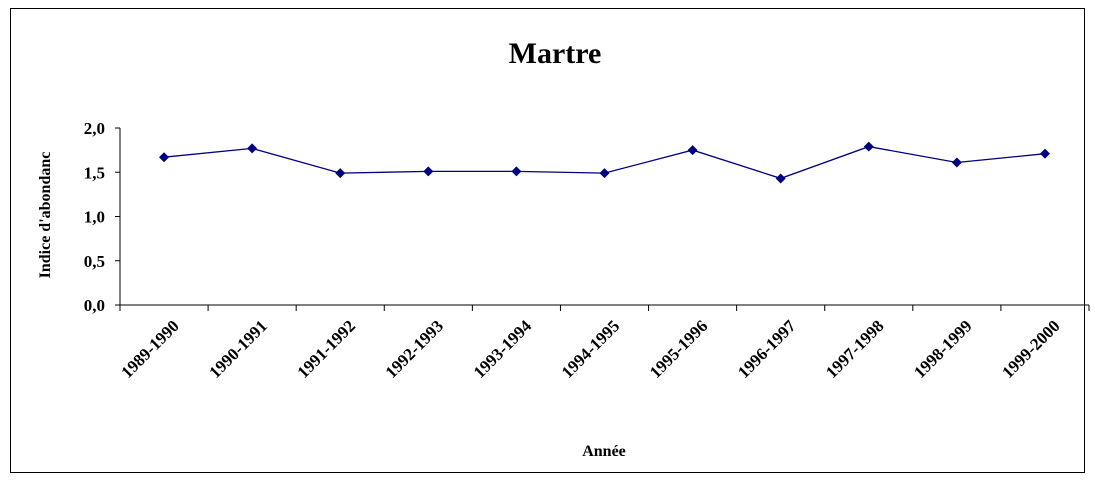 The height and width of the screenshot is (481, 1095). Describe the element at coordinates (327, 349) in the screenshot. I see `x-tick-label: 1991-1992` at that location.